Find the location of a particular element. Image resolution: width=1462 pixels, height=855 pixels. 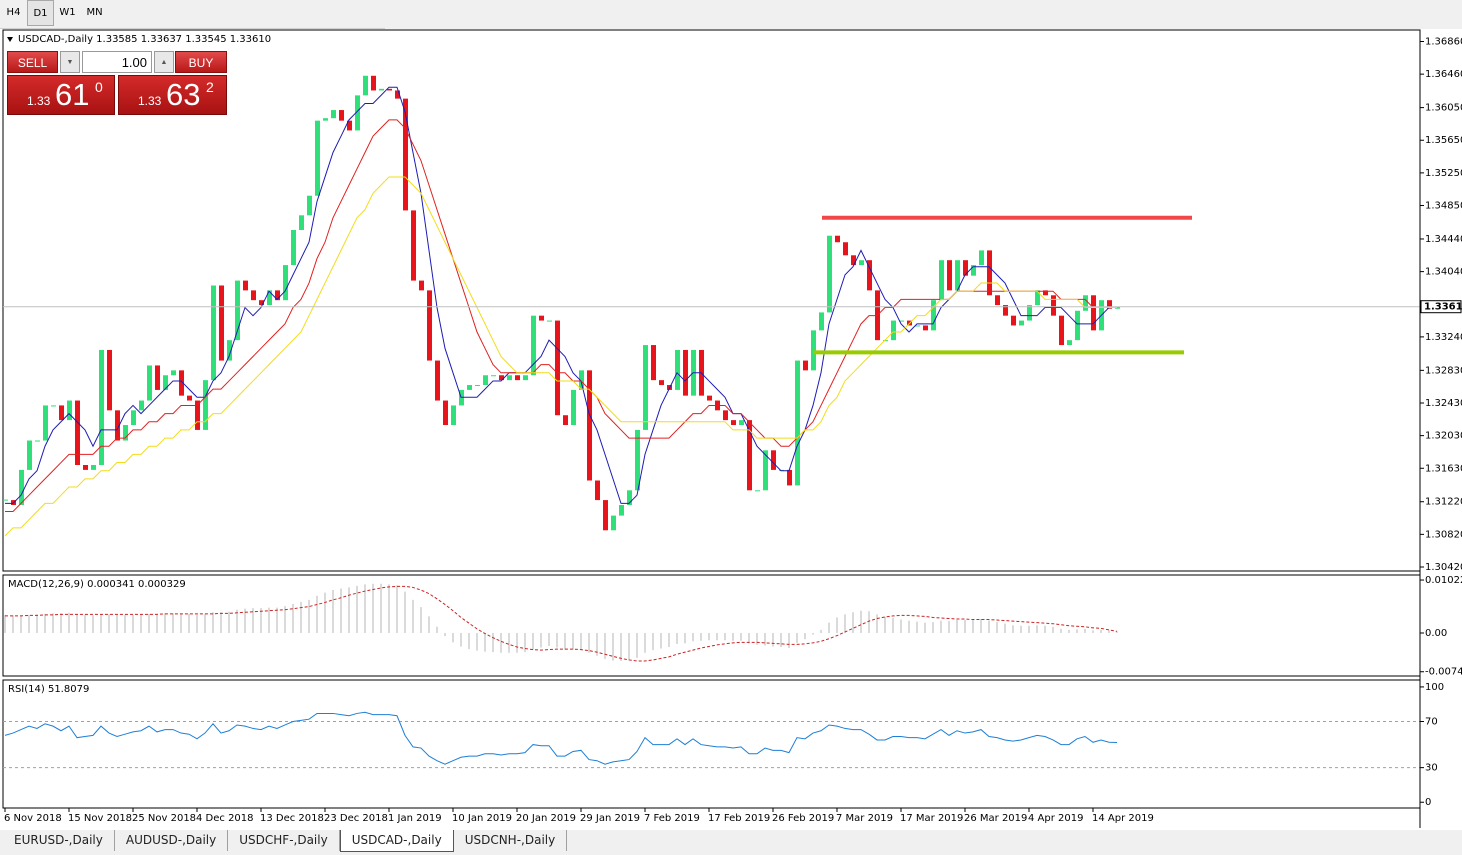

lot-input: 1.00 is located at coordinates (117, 62).